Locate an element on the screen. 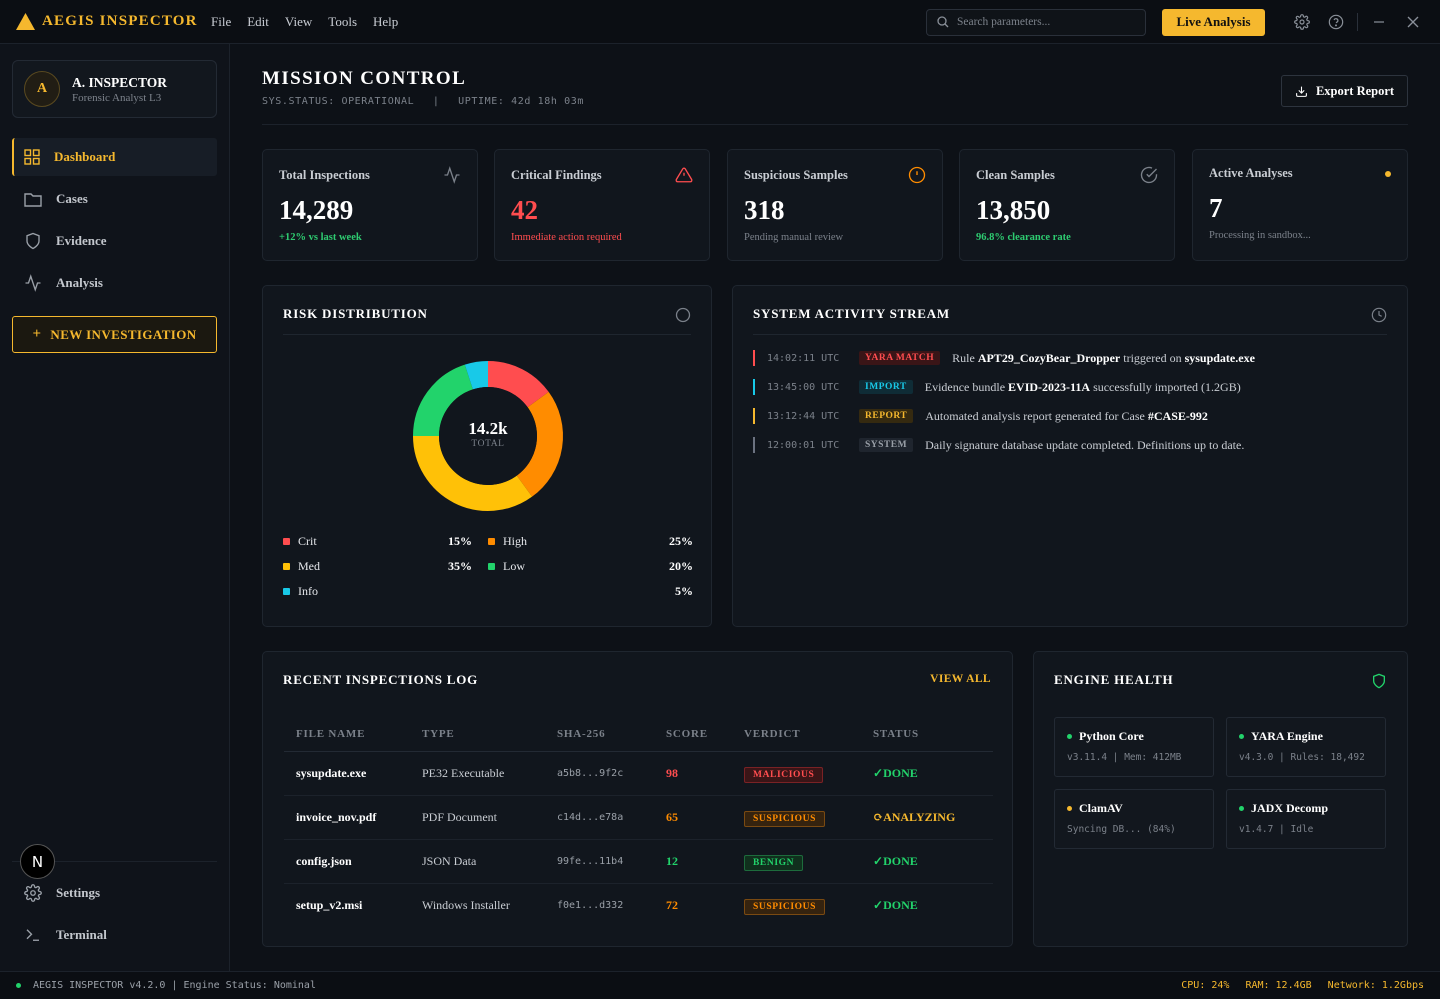 The image size is (1440, 999). engine-card-python-core: Python Core v3.11.4 | Mem: 412MB is located at coordinates (1134, 747).